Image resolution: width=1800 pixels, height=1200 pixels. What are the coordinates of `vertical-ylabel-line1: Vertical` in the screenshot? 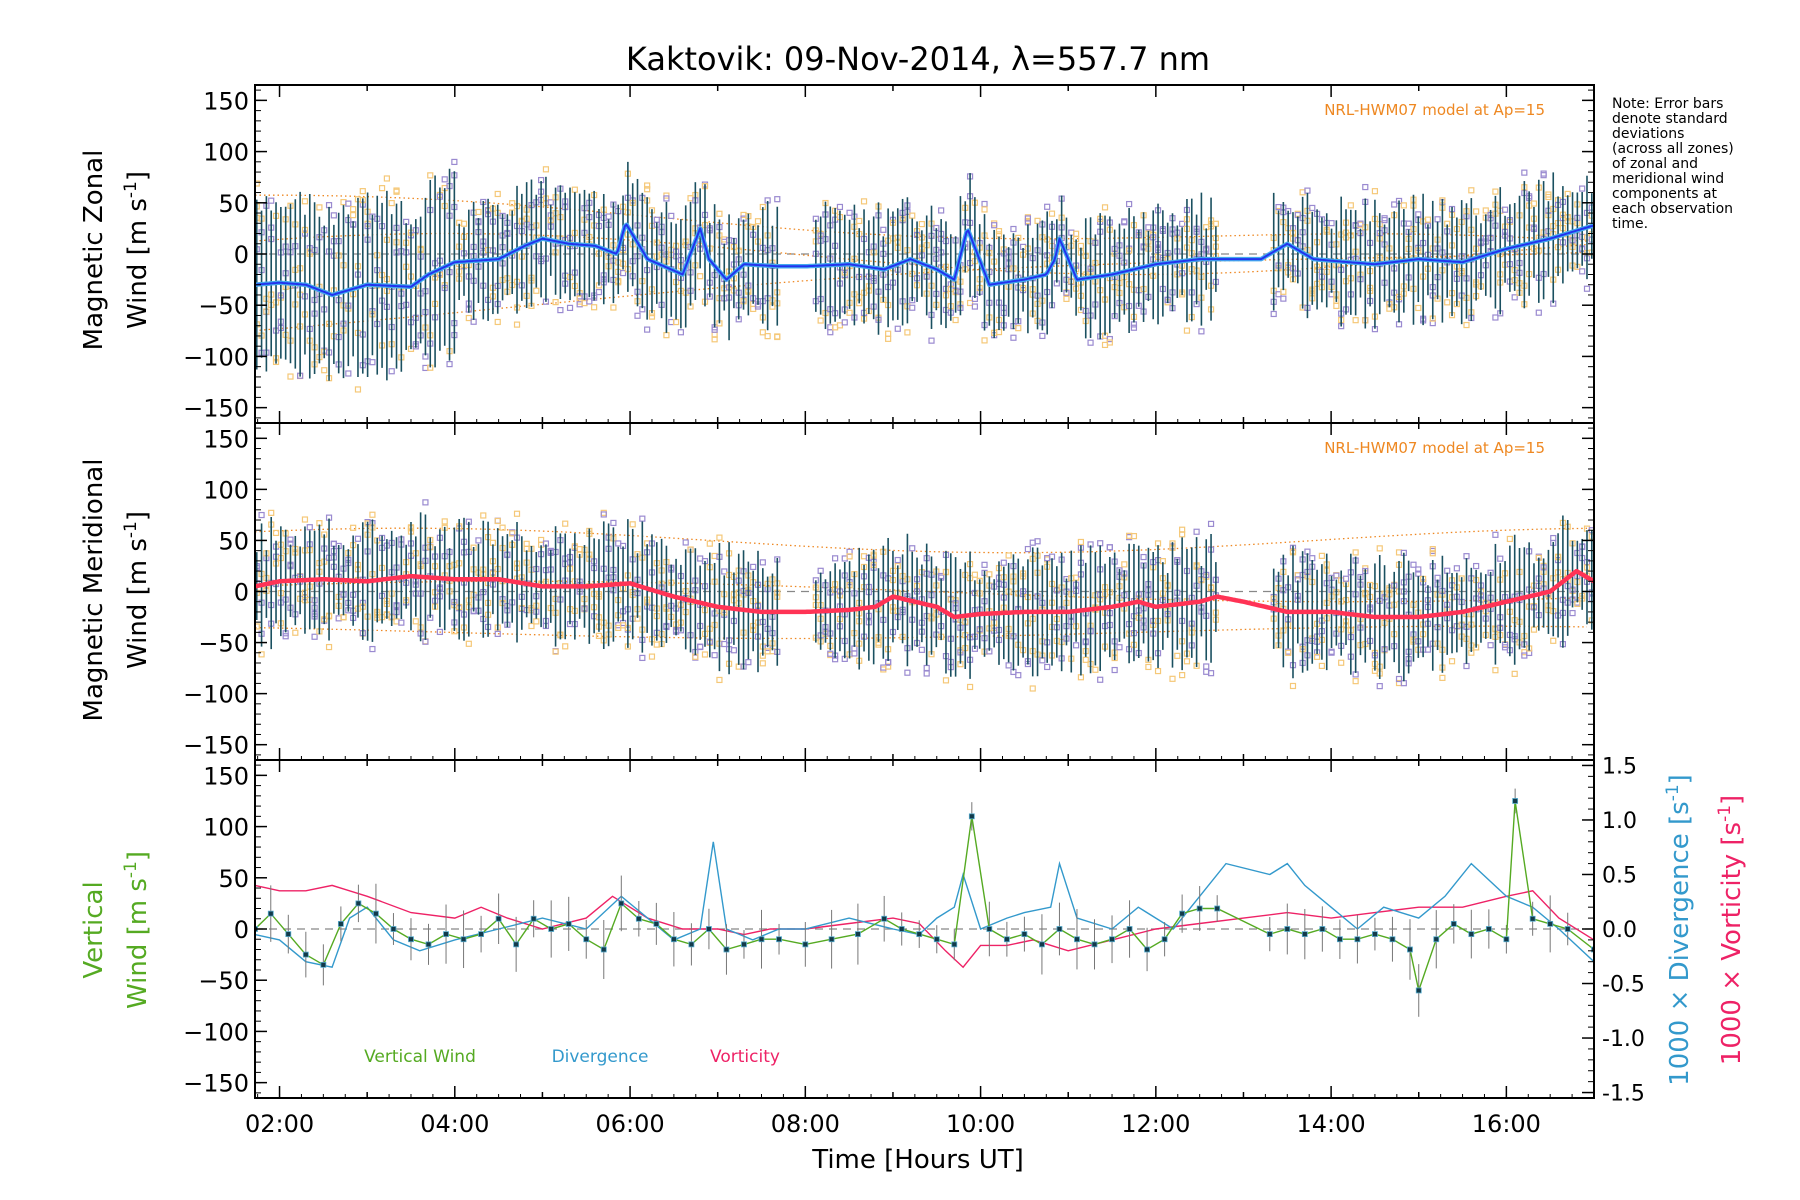 It's located at (94, 929).